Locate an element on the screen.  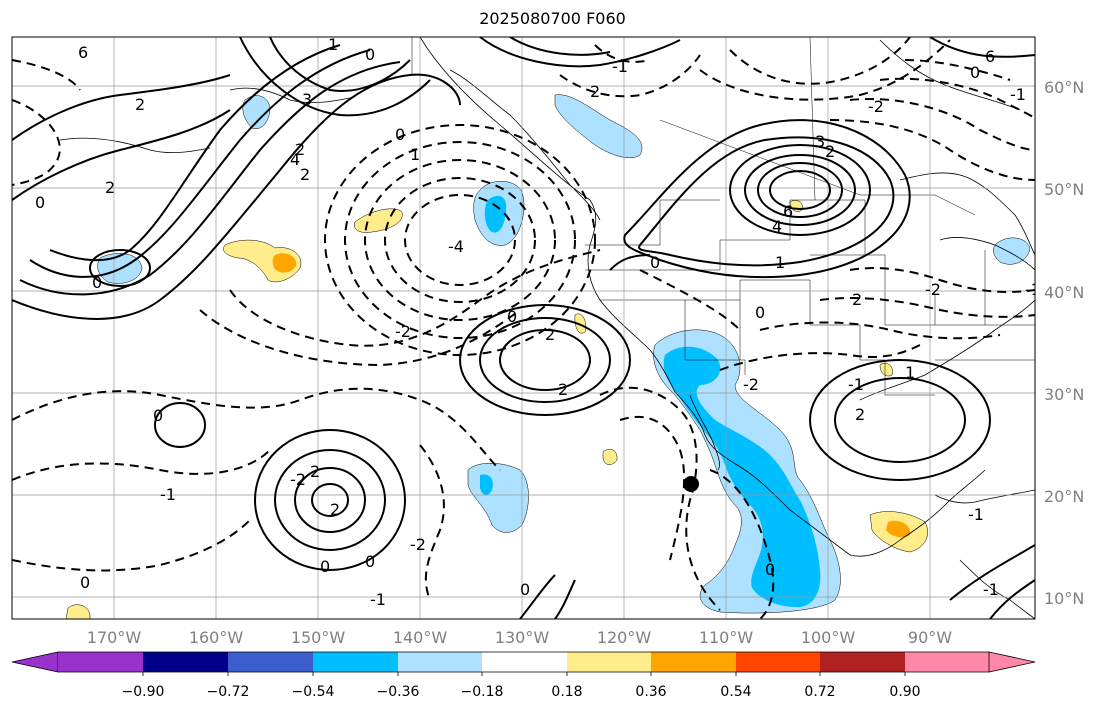
map-title: 2025080700 F060 is located at coordinates (552, 18).